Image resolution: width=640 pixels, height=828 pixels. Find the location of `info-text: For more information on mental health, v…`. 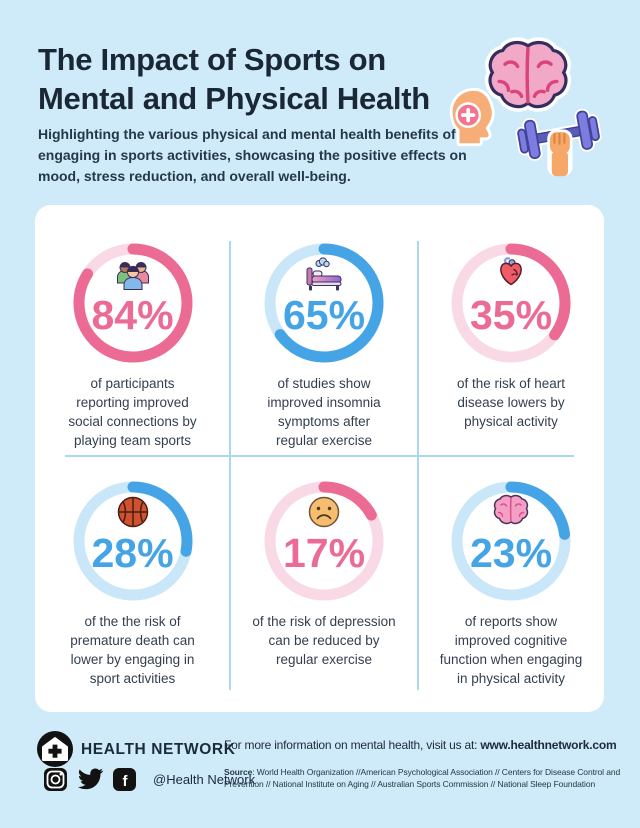

info-text: For more information on mental health, v… is located at coordinates (351, 745).